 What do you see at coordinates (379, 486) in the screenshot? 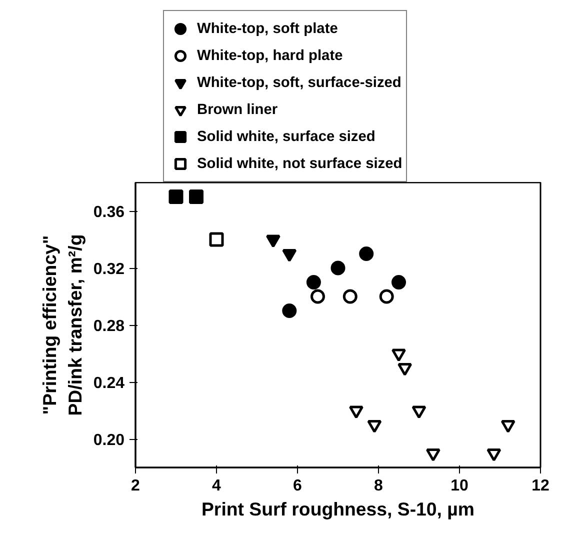
I see `x-tick-label: 8` at bounding box center [379, 486].